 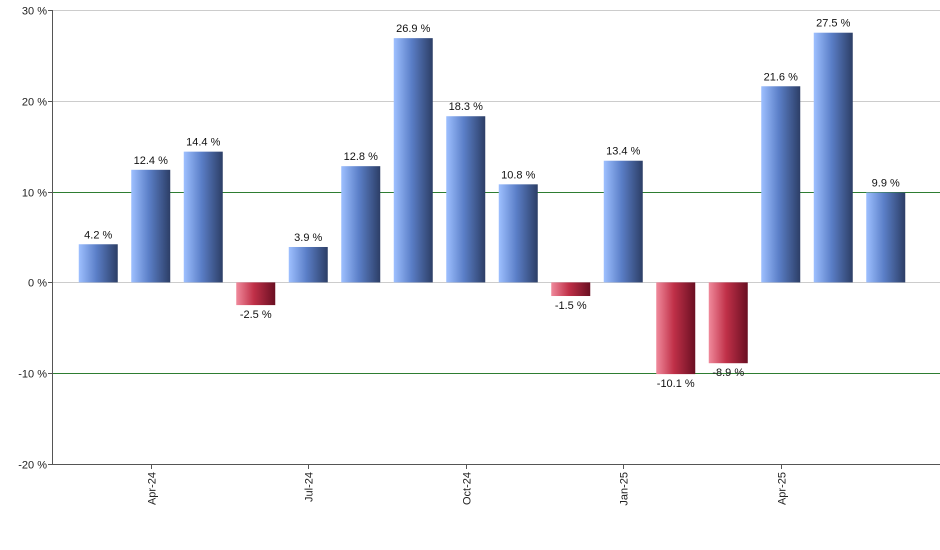 I want to click on y-tick-label: 0 %, so click(x=37, y=284).